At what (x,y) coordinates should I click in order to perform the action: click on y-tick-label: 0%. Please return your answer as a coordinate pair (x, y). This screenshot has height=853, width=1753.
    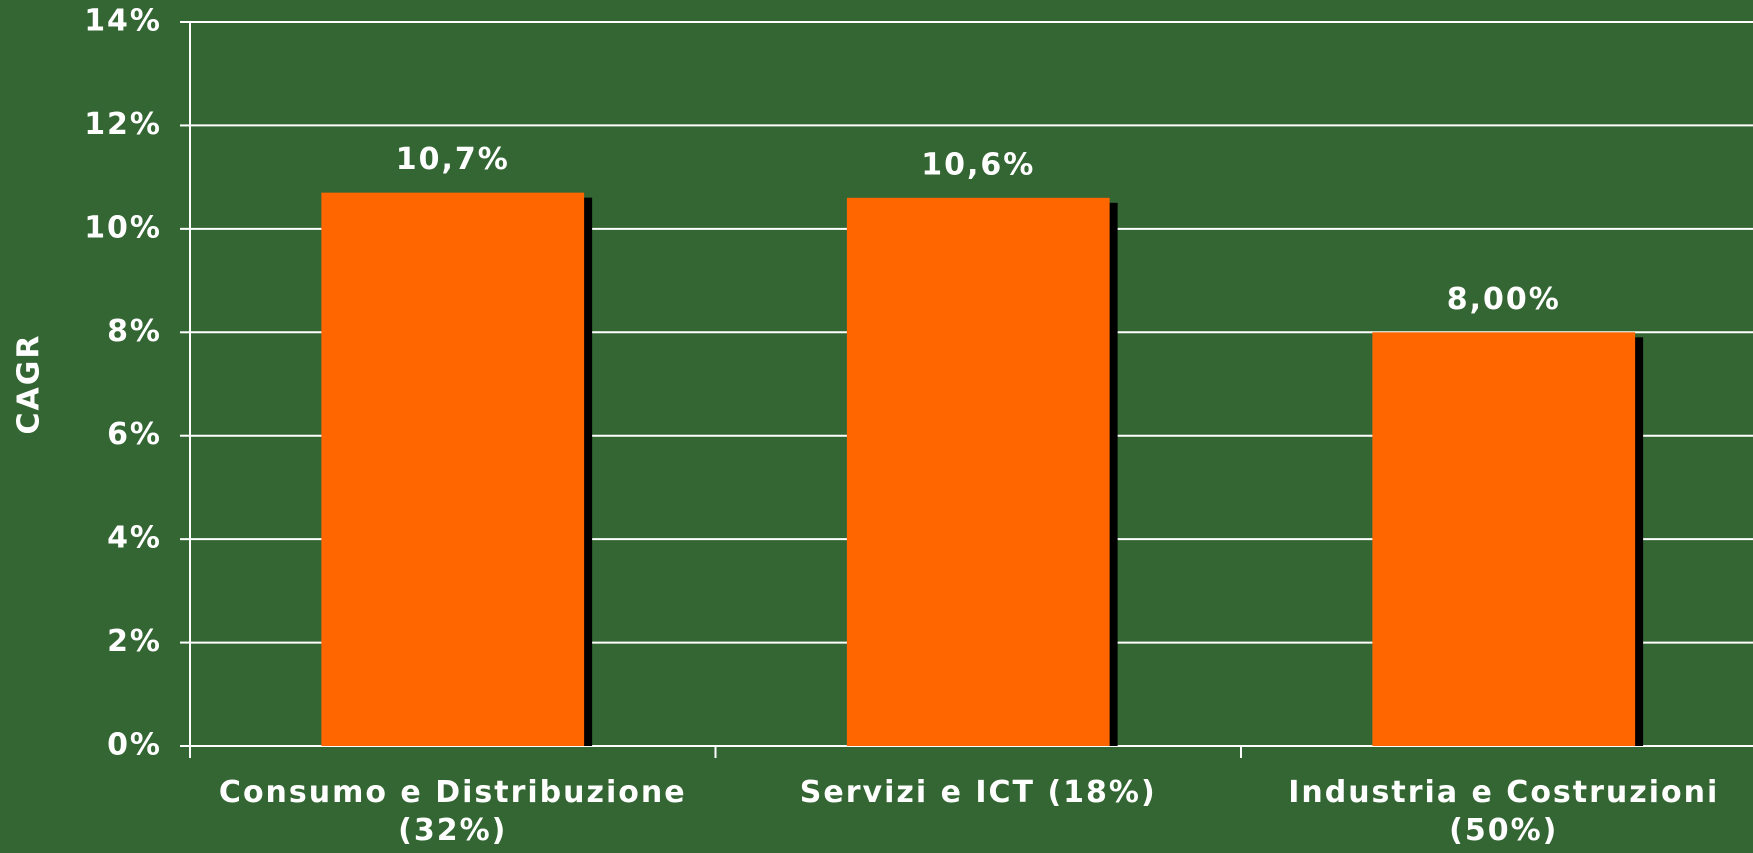
    Looking at the image, I should click on (134, 745).